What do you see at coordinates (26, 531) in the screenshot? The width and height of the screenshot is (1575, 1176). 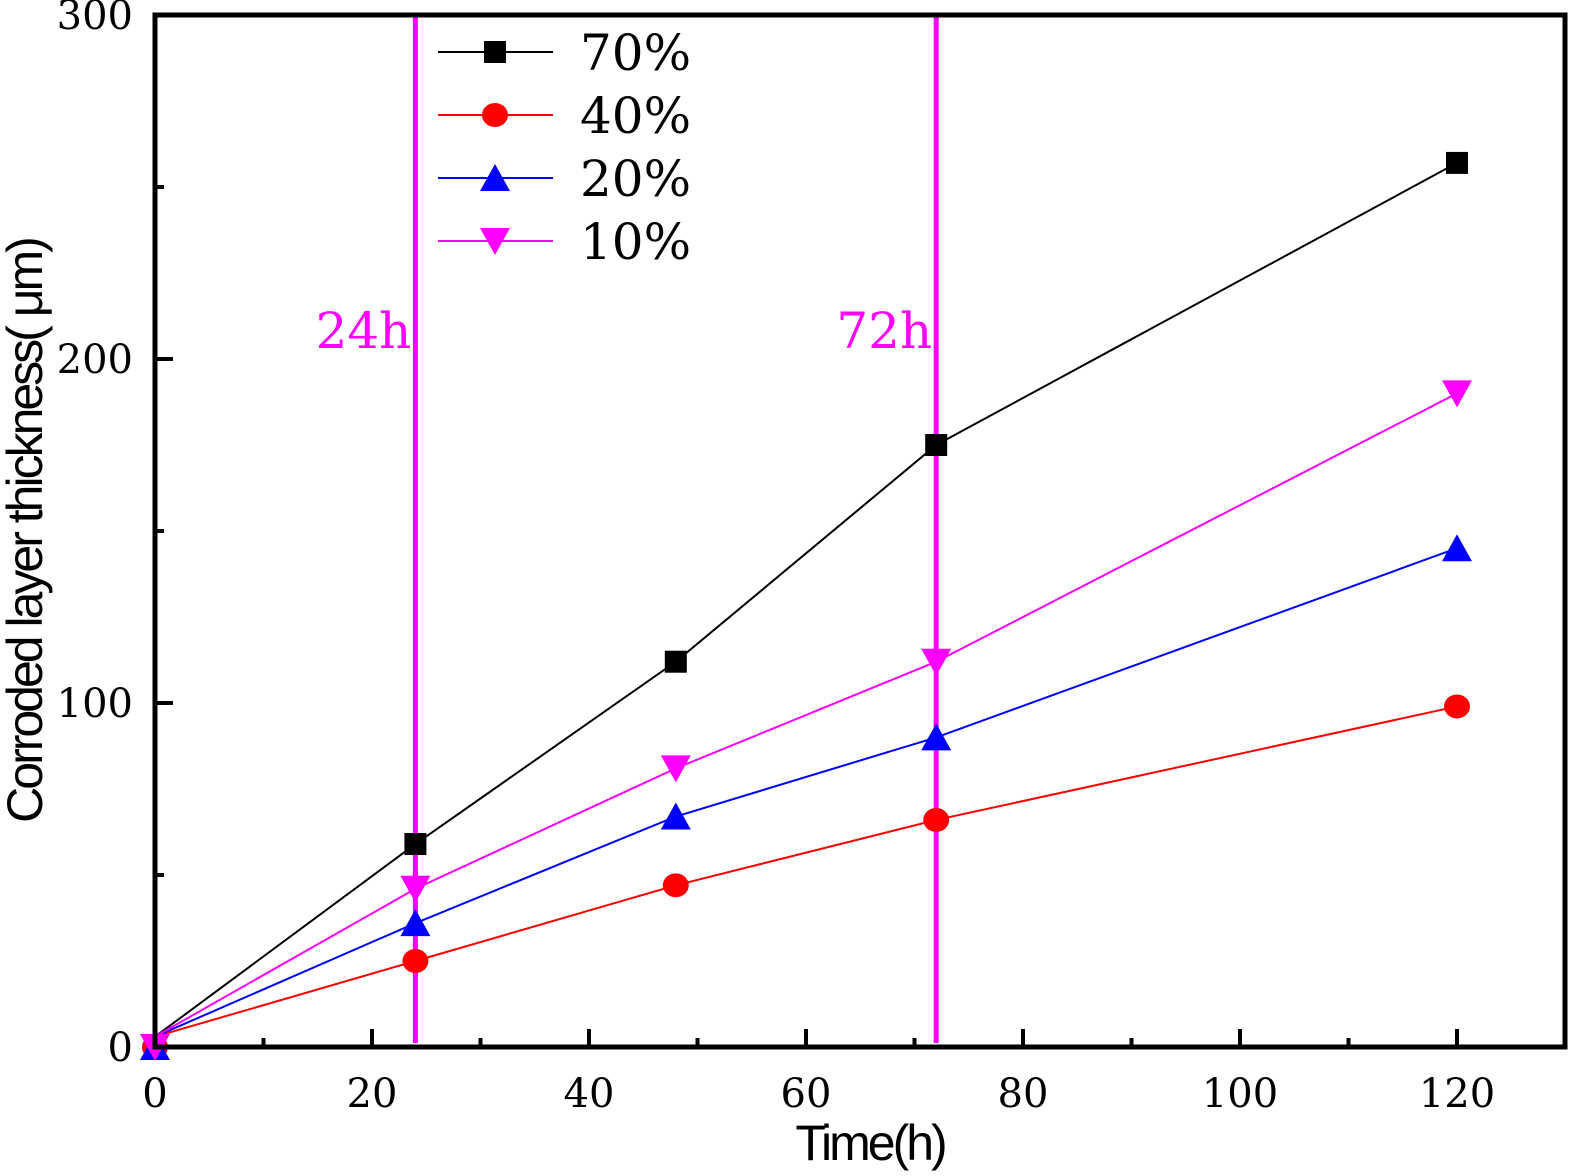 I see `y-axis-title: Corroded layer thickness( μm)` at bounding box center [26, 531].